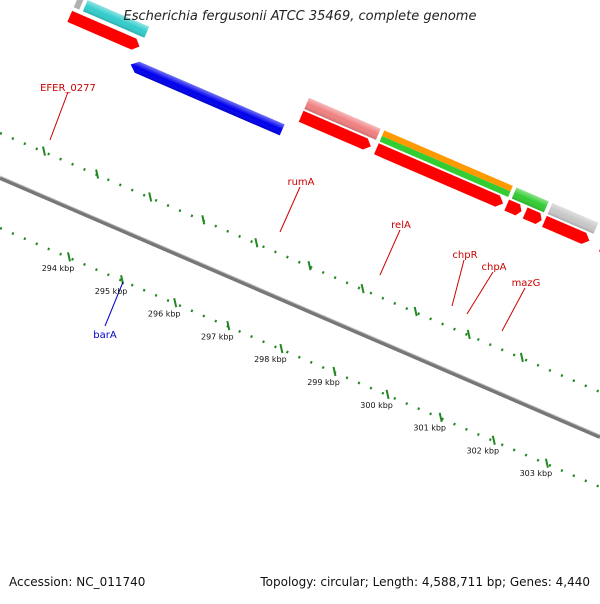  Describe the element at coordinates (445, 166) in the screenshot. I see `feature-rela-green` at that location.